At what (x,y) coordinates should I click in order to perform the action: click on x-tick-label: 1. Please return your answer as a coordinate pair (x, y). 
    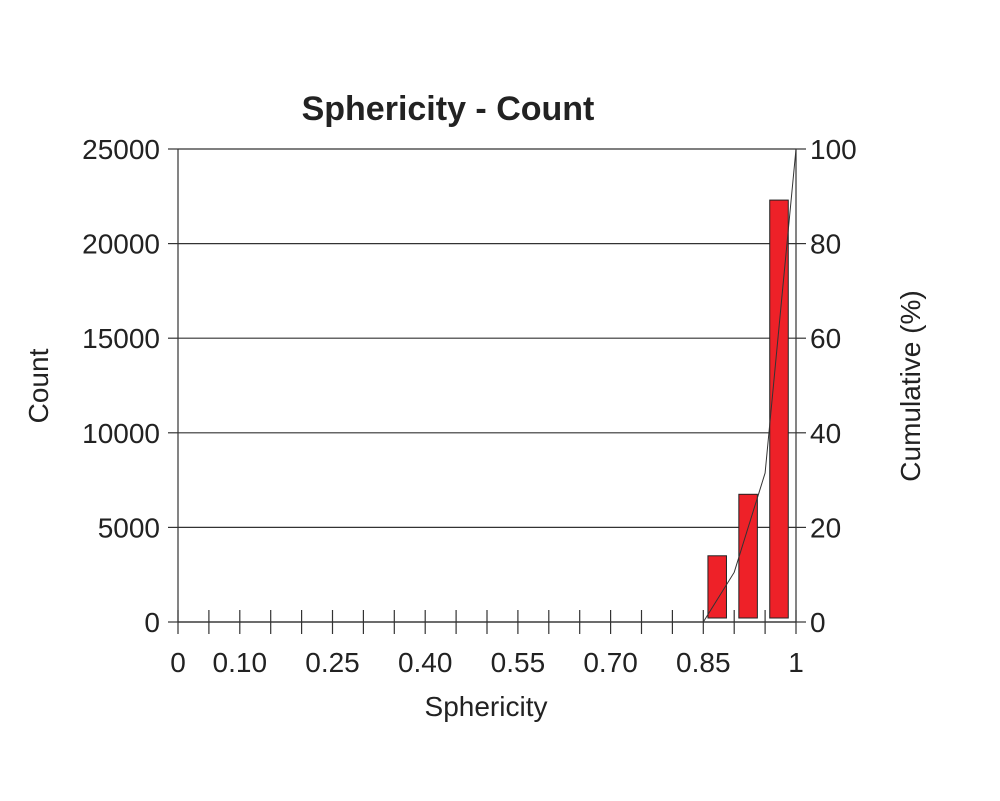
    Looking at the image, I should click on (796, 662).